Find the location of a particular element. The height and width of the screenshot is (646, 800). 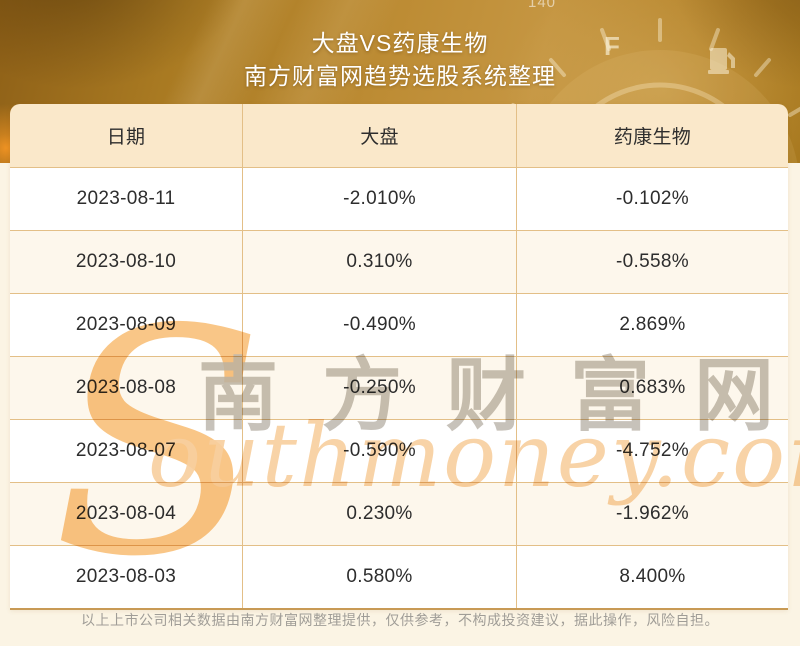

table-header-row: 日期 大盘 药康生物 is located at coordinates (399, 135).